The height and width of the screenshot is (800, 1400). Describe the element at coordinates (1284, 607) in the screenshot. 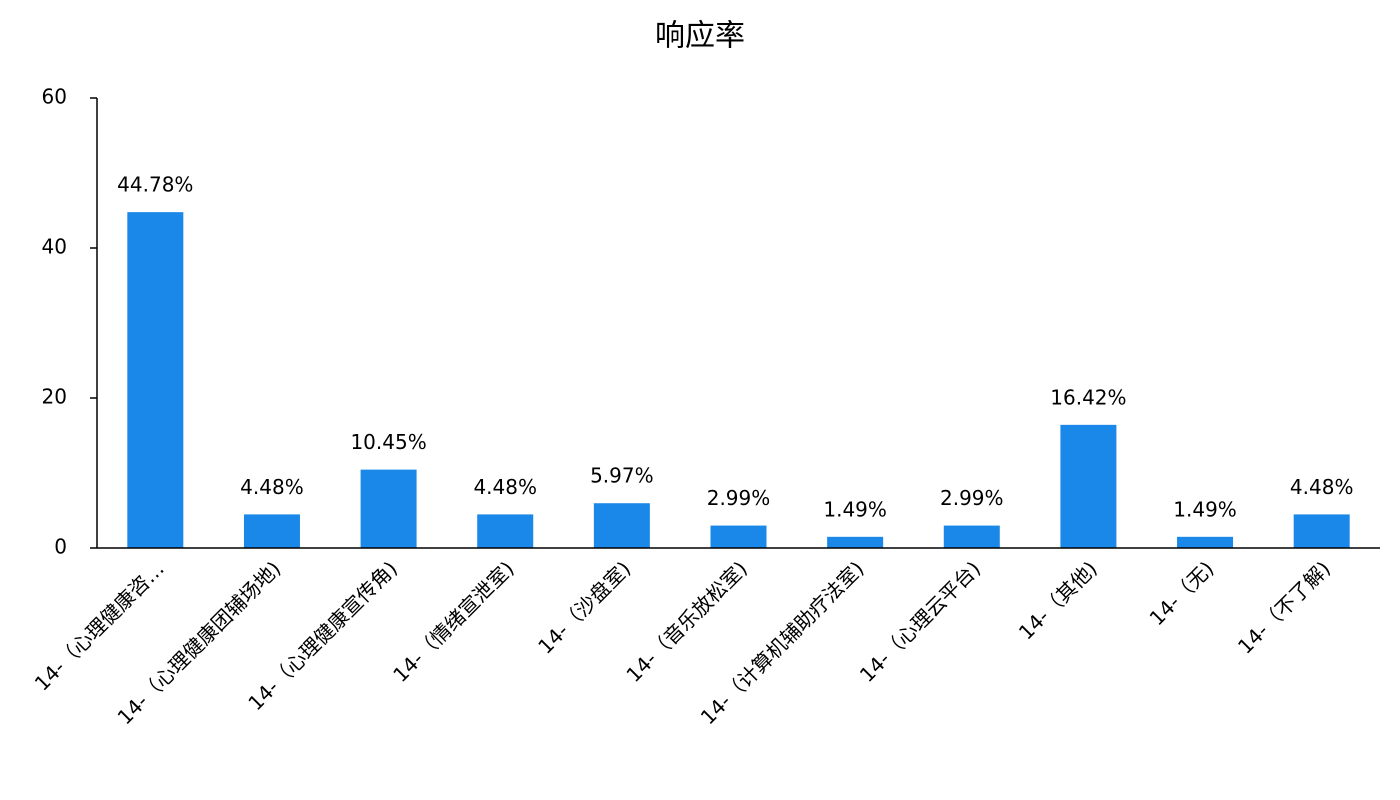

I see `x-tick-label: 14-（不了解)` at that location.